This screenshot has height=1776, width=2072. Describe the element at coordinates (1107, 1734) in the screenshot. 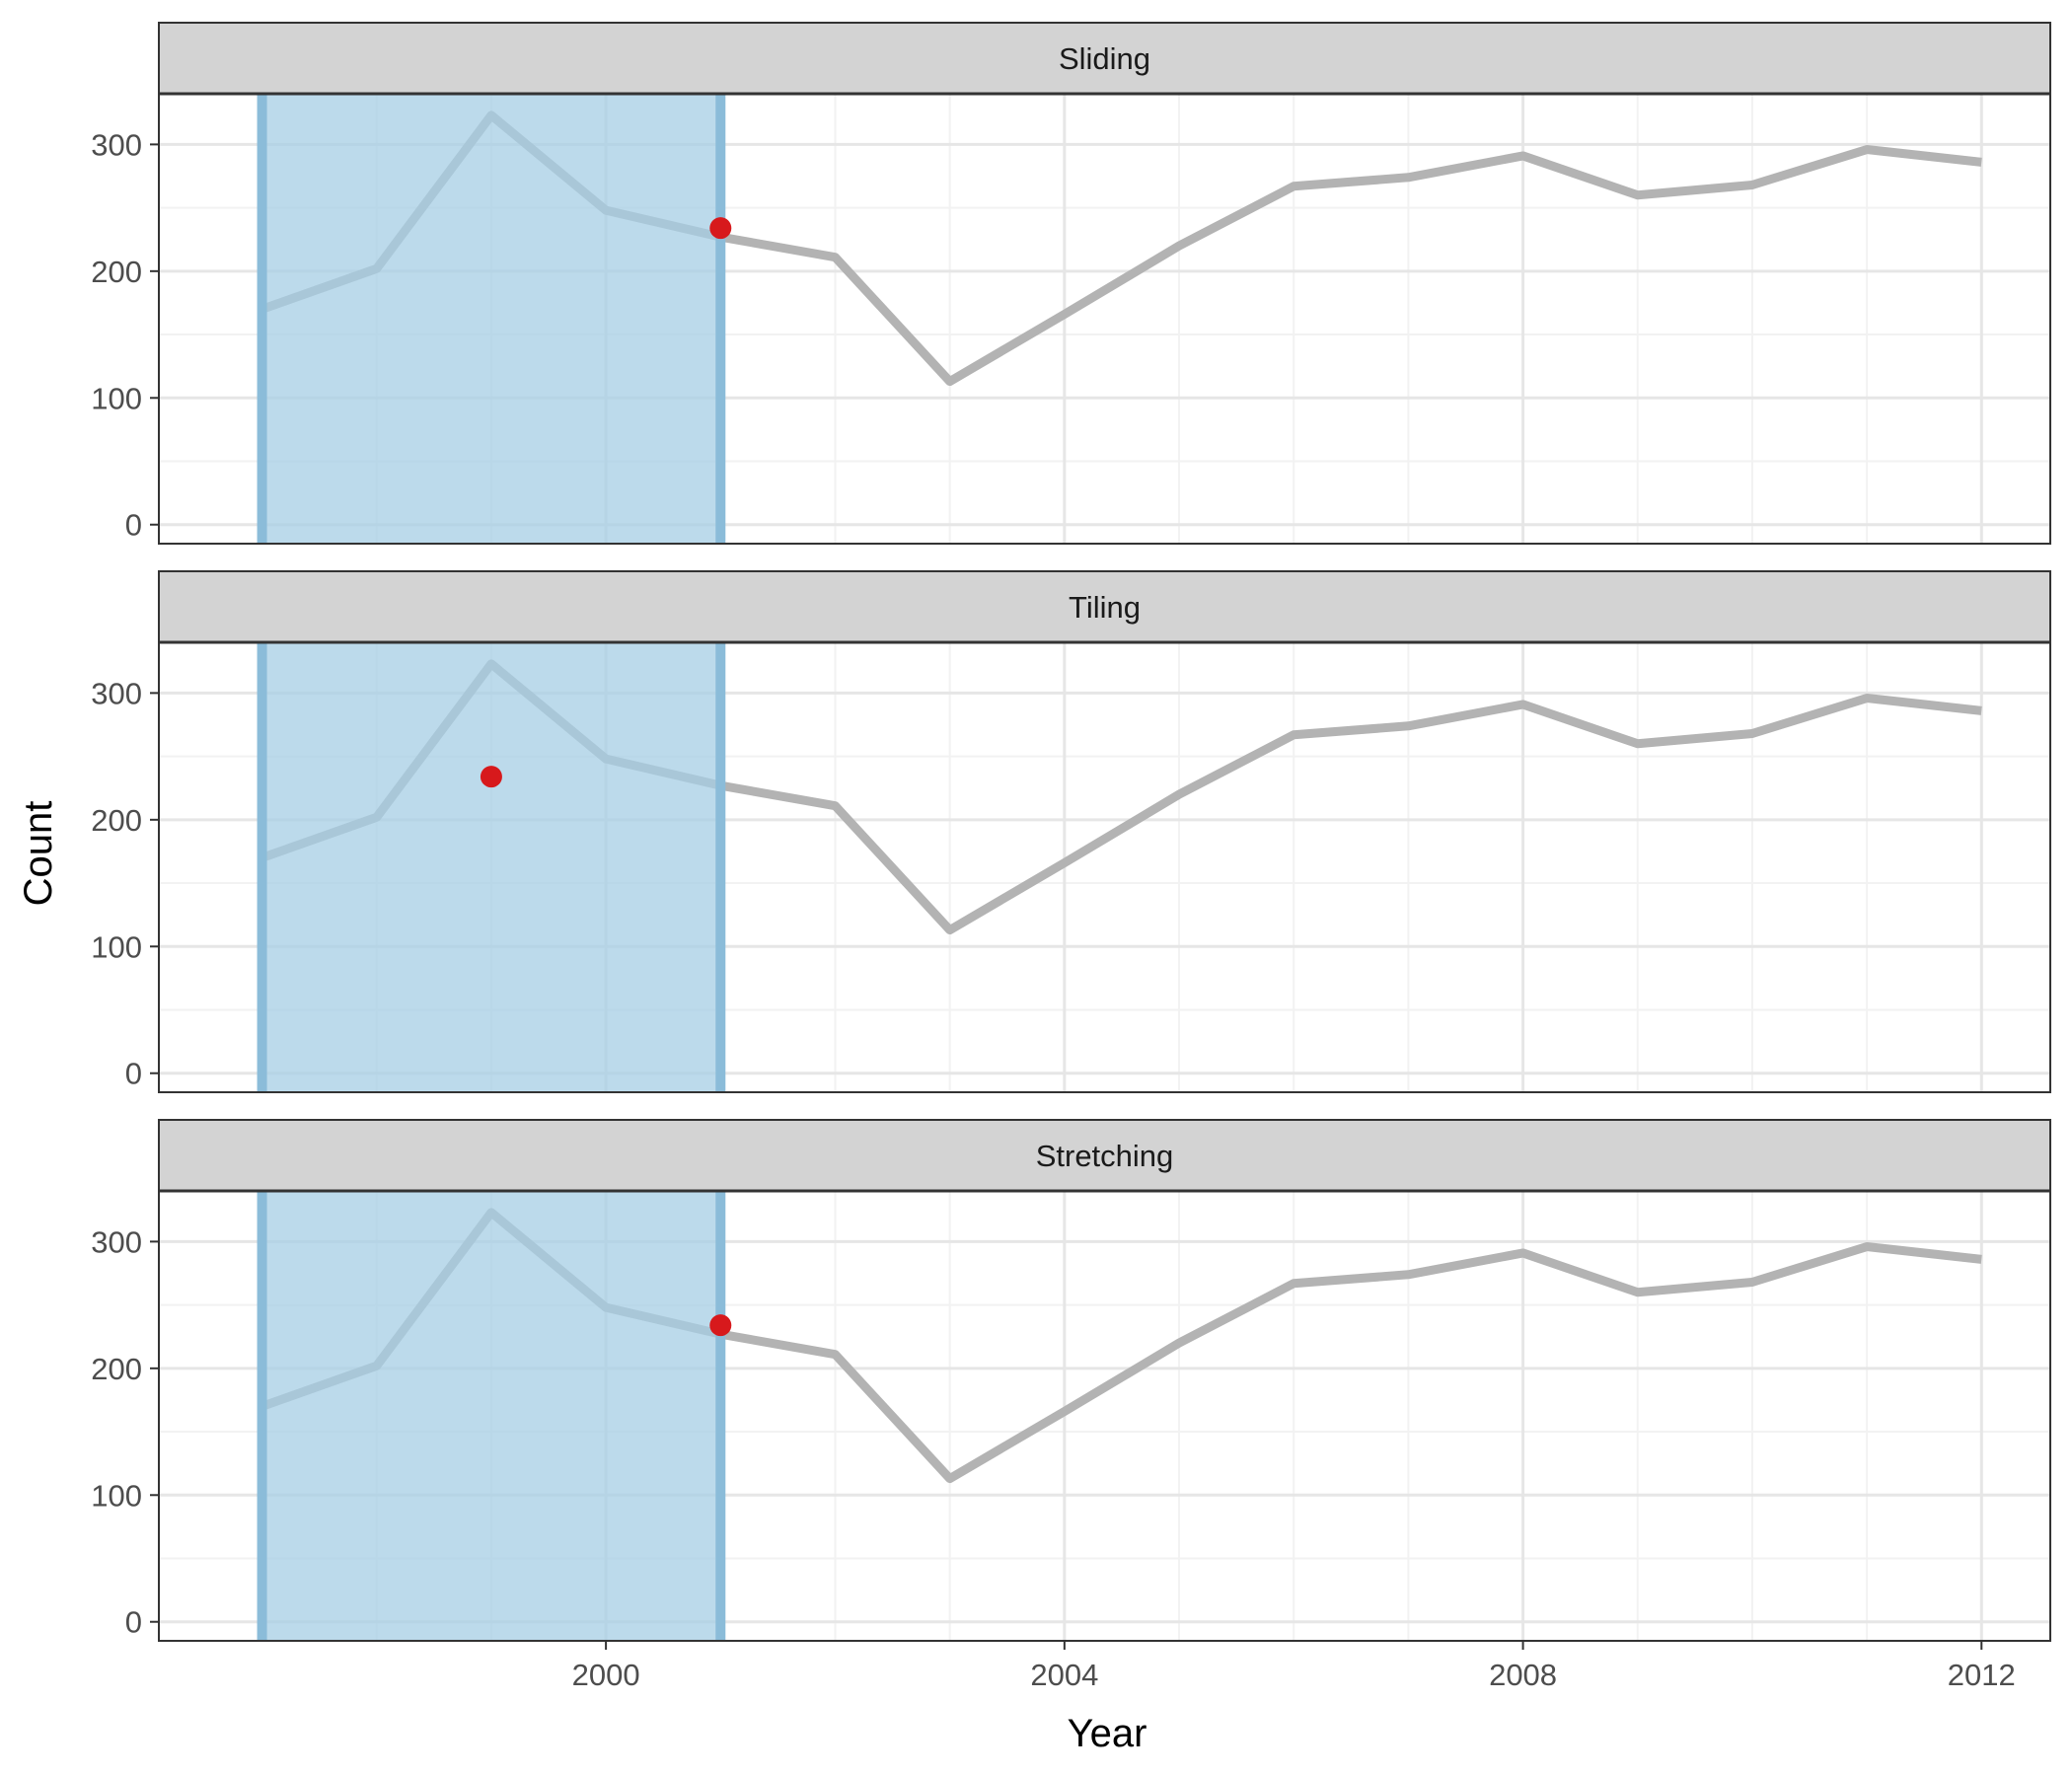

I see `x-axis-title: Year` at that location.